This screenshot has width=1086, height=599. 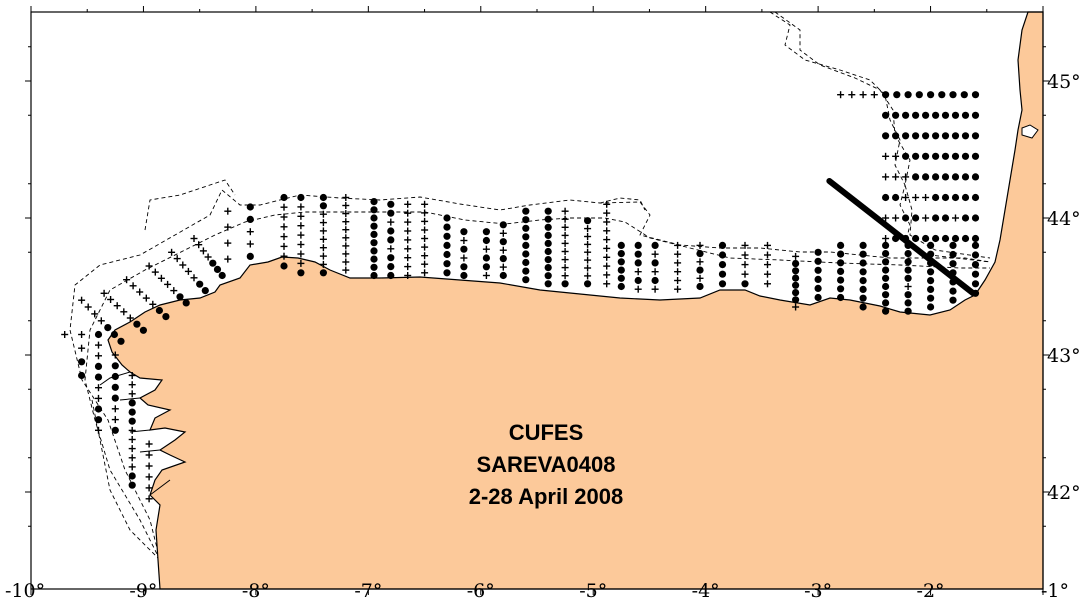 What do you see at coordinates (25, 589) in the screenshot?
I see `x-tick-label: -10°` at bounding box center [25, 589].